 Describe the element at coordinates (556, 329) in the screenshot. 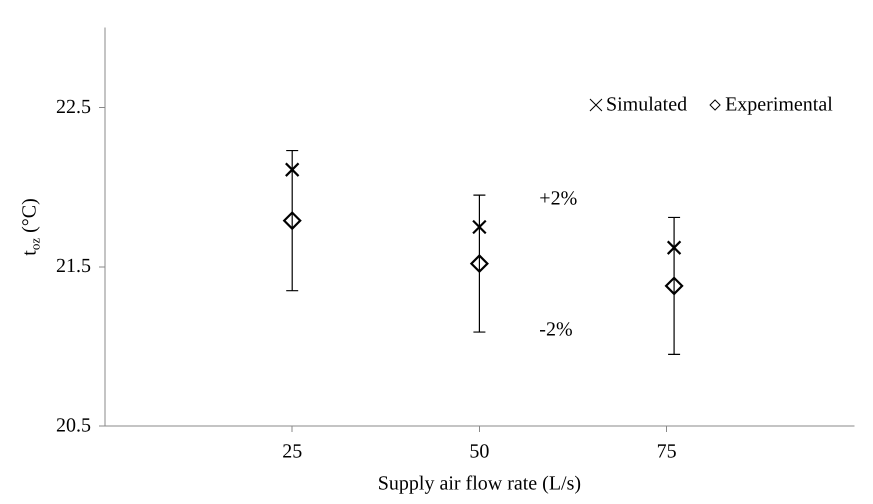

I see `annotation: -2%` at that location.